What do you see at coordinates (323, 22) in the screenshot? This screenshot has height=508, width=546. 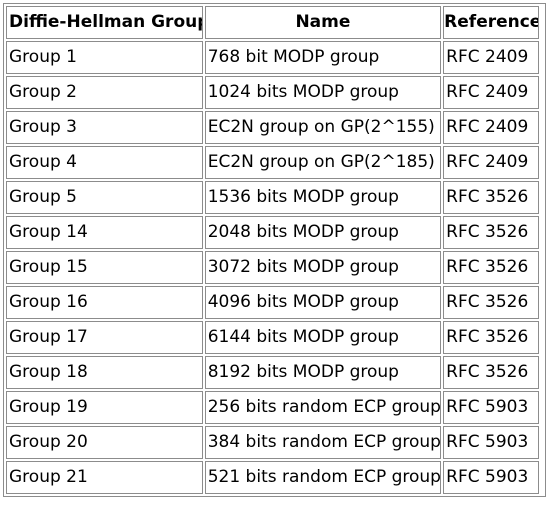 I see `header-name: Name` at bounding box center [323, 22].